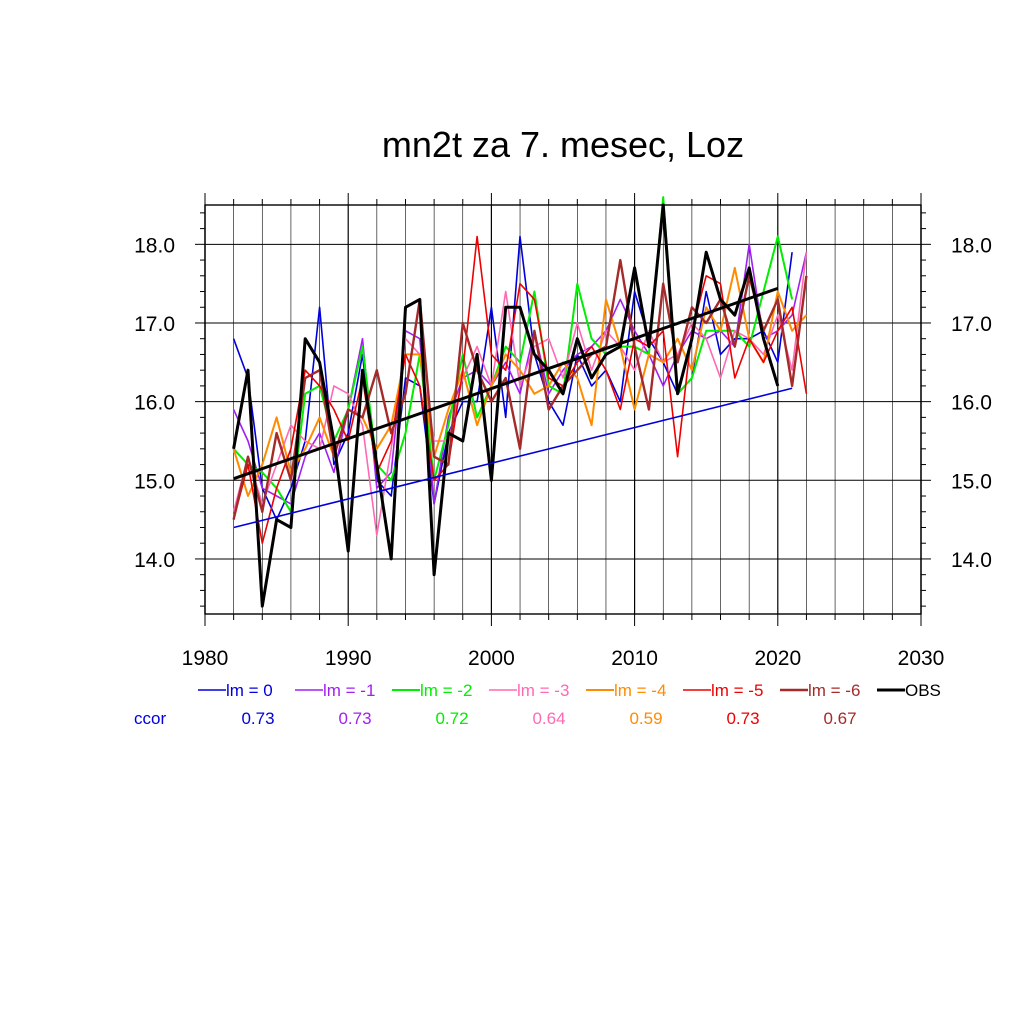  I want to click on legend-label-lm-2: lm = -2, so click(446, 690).